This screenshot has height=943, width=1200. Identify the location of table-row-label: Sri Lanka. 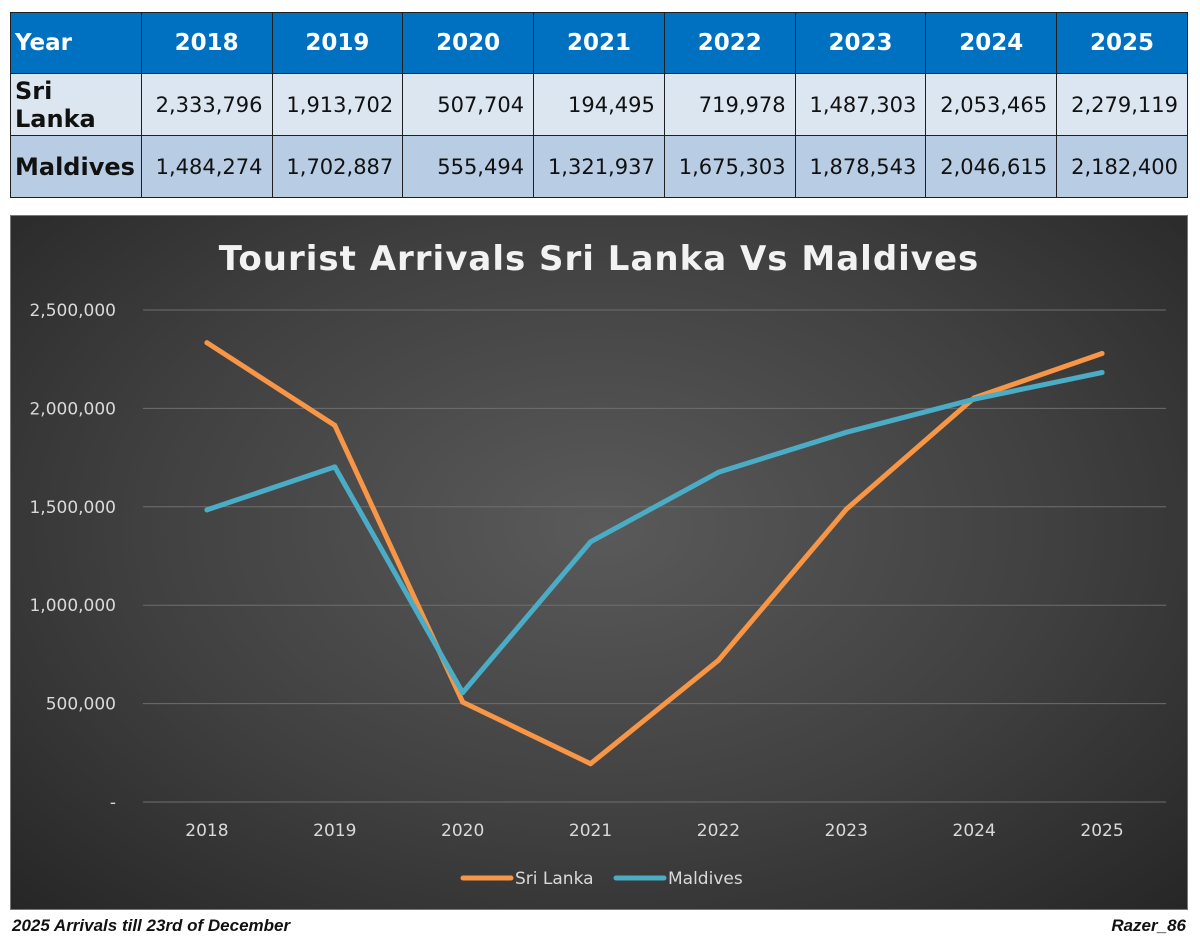
(76, 104).